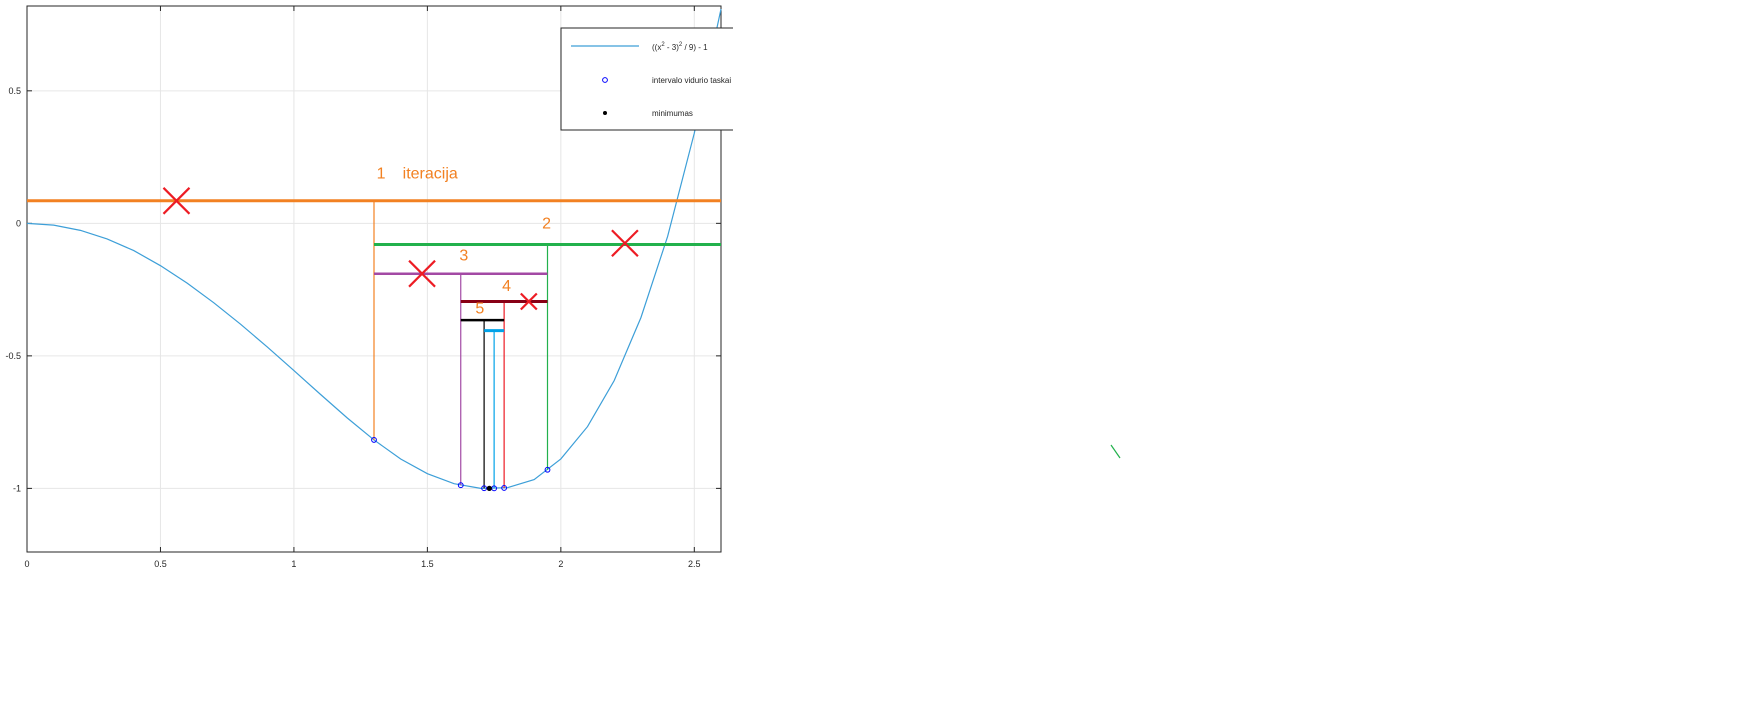  Describe the element at coordinates (479, 308) in the screenshot. I see `iteration-number-label: 5` at that location.